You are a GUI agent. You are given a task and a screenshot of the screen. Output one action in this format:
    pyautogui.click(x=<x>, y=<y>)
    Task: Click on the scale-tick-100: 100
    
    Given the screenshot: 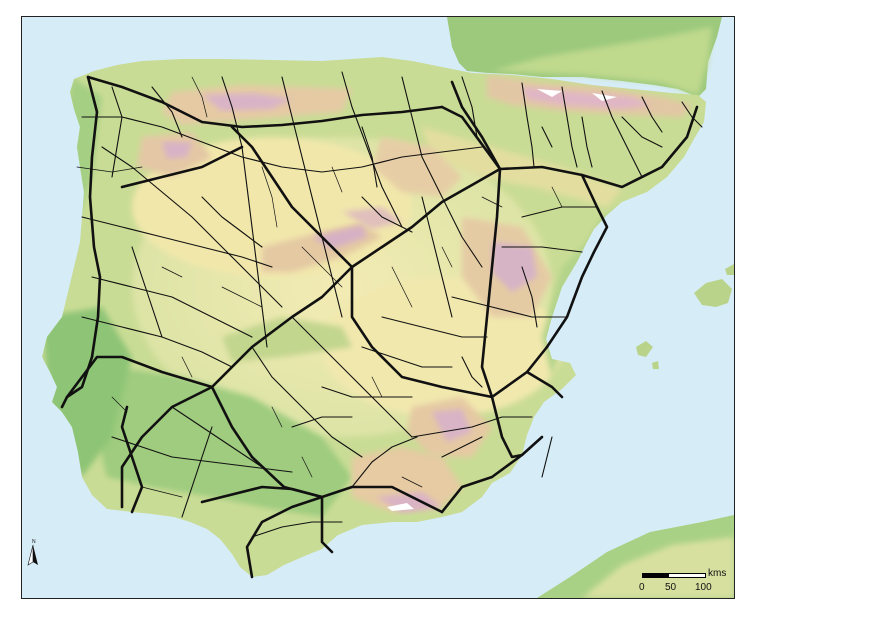 What is the action you would take?
    pyautogui.click(x=703, y=587)
    